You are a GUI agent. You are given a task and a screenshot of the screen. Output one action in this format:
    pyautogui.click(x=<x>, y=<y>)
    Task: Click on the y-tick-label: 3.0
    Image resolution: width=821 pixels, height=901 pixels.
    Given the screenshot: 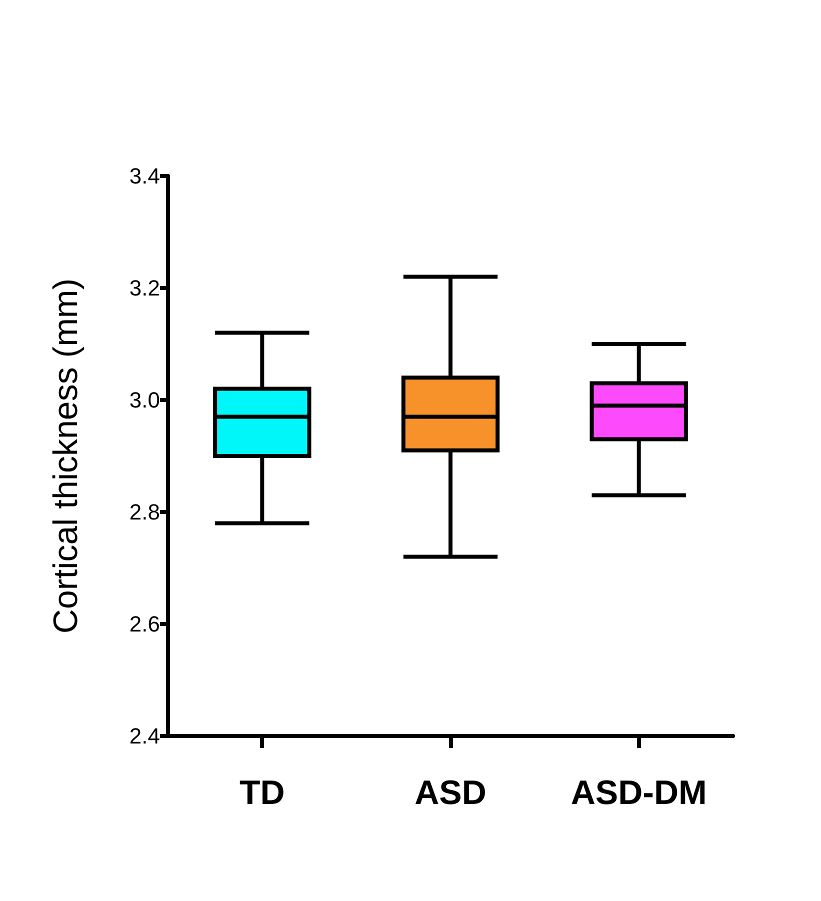 What is the action you would take?
    pyautogui.click(x=144, y=400)
    